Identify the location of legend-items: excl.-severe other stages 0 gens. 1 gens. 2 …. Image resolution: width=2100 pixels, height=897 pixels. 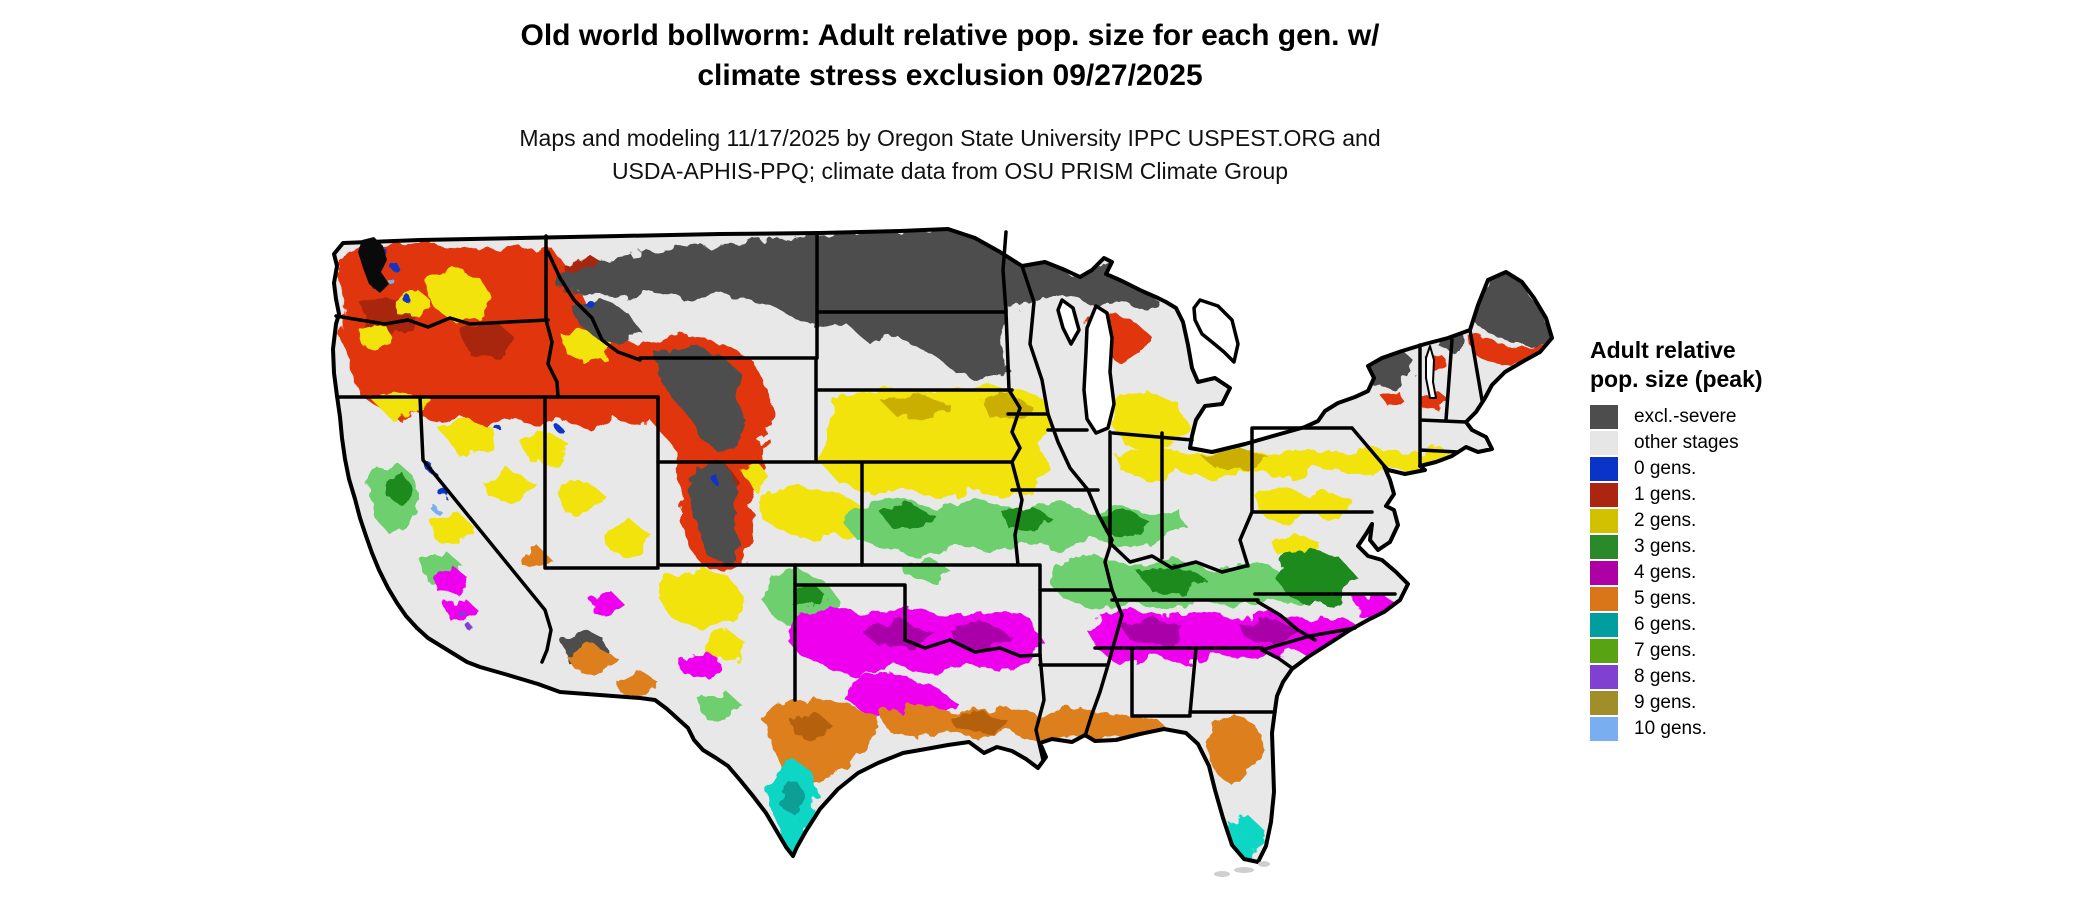
(1700, 573).